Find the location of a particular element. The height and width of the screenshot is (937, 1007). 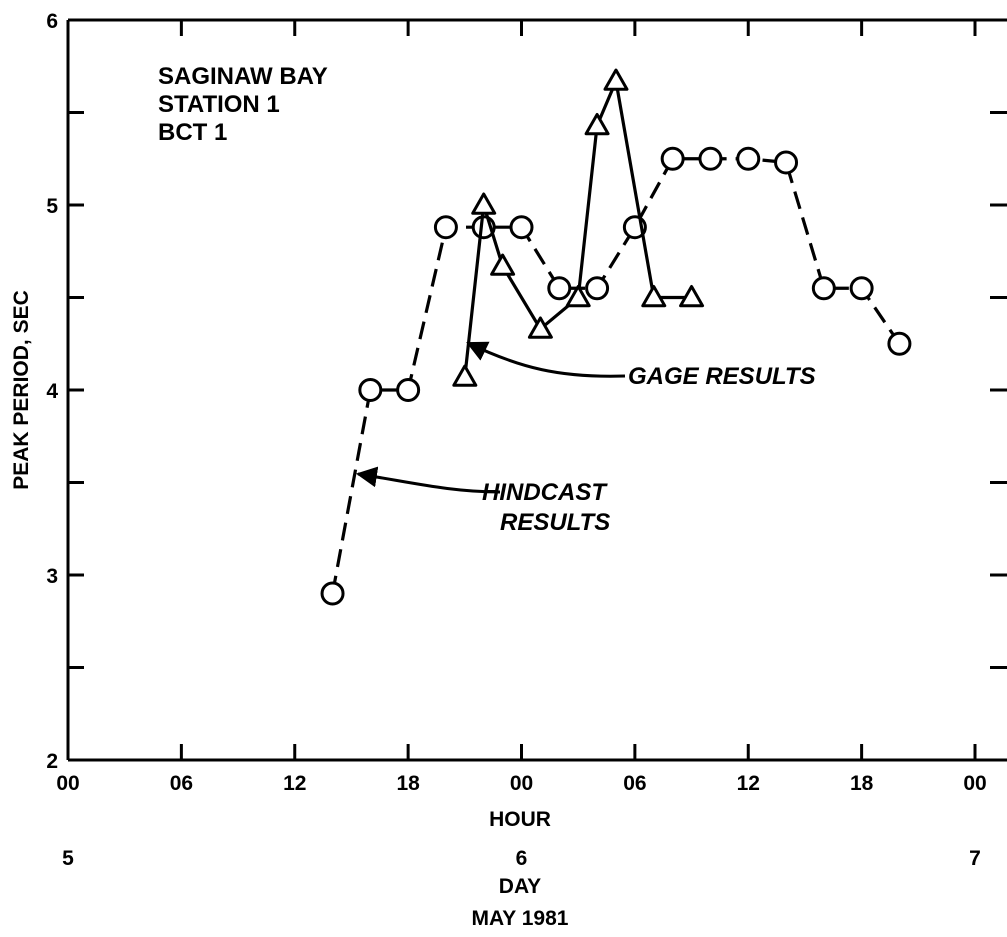

series-line-gage-results is located at coordinates (577, 228).